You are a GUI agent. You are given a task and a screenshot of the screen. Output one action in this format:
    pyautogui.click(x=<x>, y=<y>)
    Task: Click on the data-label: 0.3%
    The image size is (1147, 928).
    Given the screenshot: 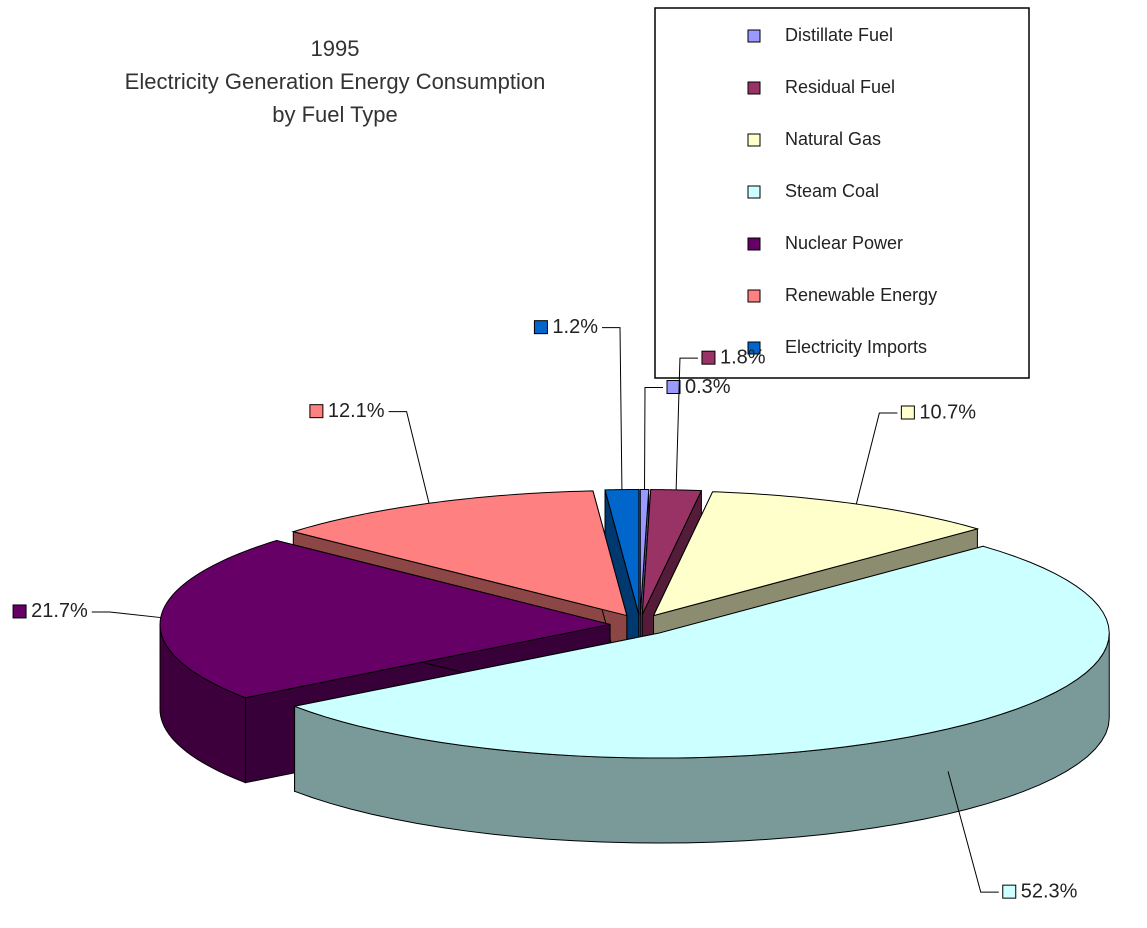 What is the action you would take?
    pyautogui.click(x=708, y=387)
    